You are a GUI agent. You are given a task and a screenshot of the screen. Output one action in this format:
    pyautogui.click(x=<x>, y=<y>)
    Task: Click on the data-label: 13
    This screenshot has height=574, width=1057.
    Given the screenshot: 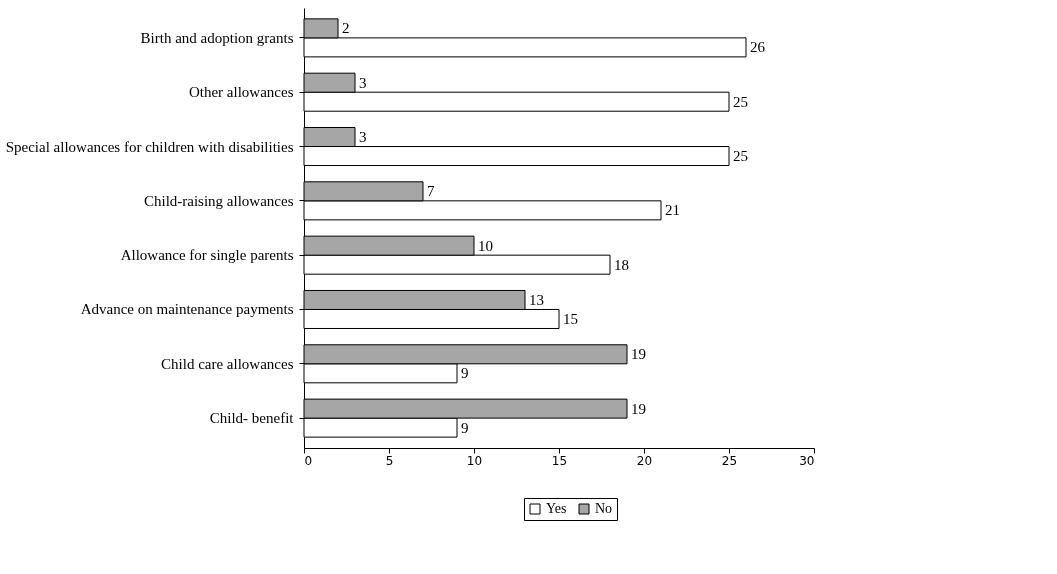 What is the action you would take?
    pyautogui.click(x=536, y=299)
    